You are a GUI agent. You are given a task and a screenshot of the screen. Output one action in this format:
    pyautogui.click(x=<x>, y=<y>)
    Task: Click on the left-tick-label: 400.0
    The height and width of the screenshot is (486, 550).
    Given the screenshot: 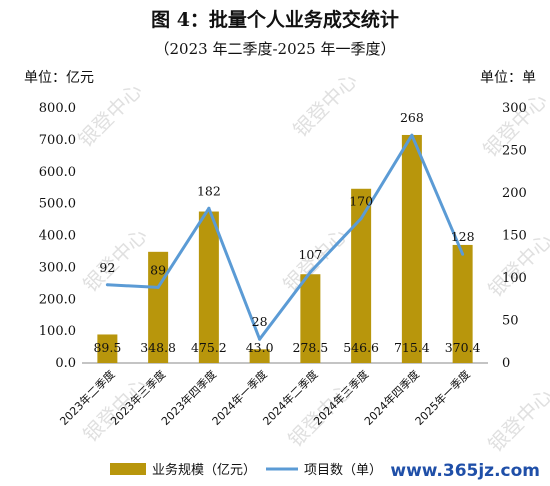 What is the action you would take?
    pyautogui.click(x=57, y=236)
    